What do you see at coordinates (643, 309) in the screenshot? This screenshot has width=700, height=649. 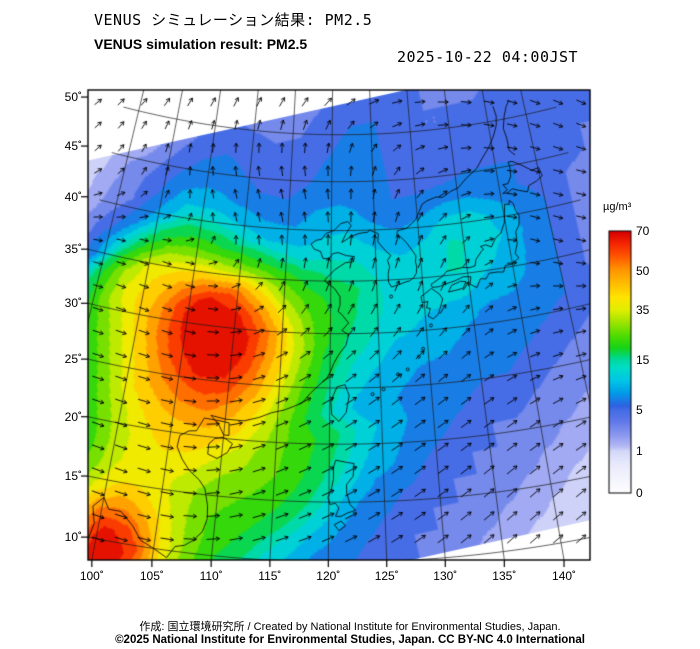 I see `colorbar-tick-label: 35` at bounding box center [643, 309].